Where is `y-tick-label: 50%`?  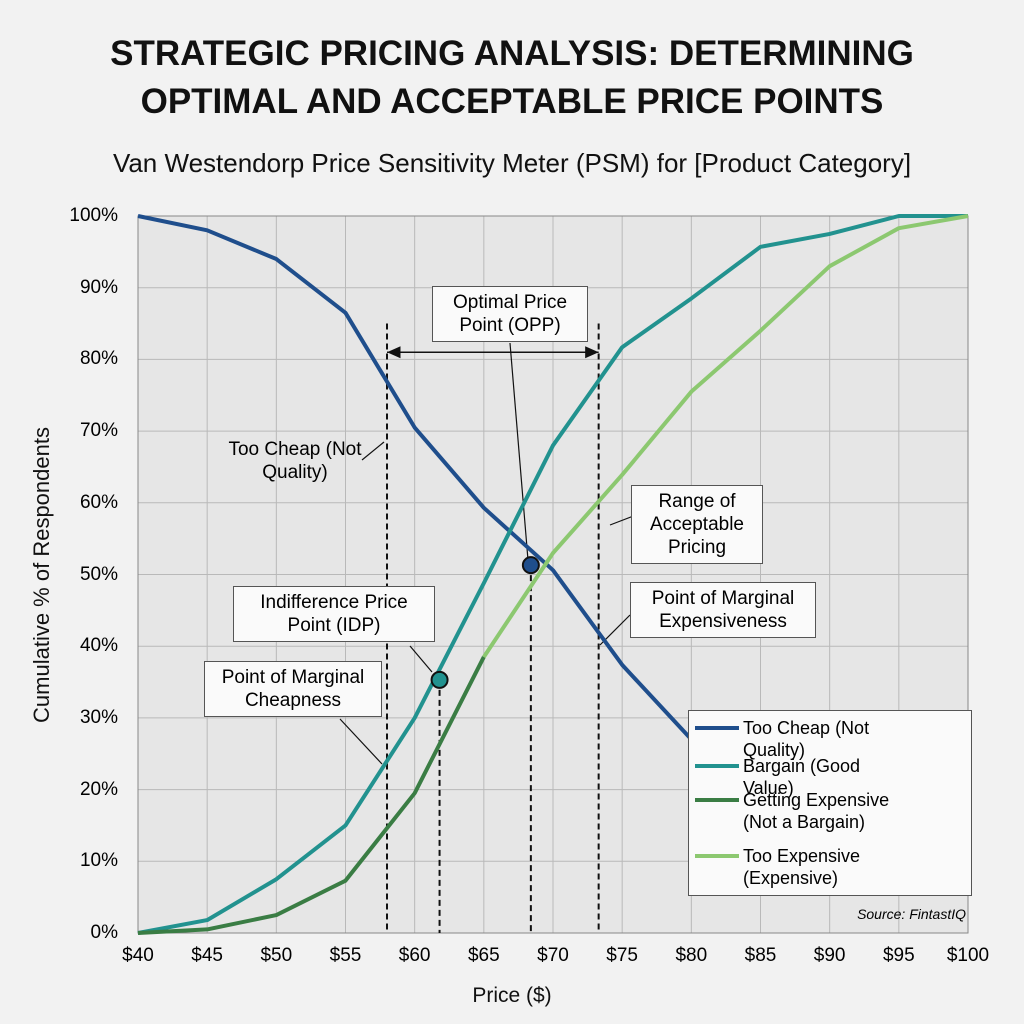 y-tick-label: 50% is located at coordinates (98, 574).